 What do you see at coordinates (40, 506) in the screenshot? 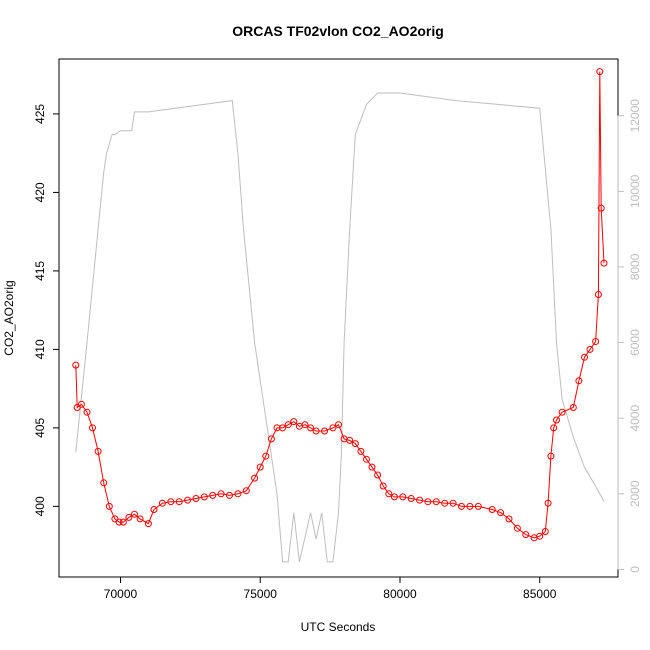
I see `y-tick-label: 400` at bounding box center [40, 506].